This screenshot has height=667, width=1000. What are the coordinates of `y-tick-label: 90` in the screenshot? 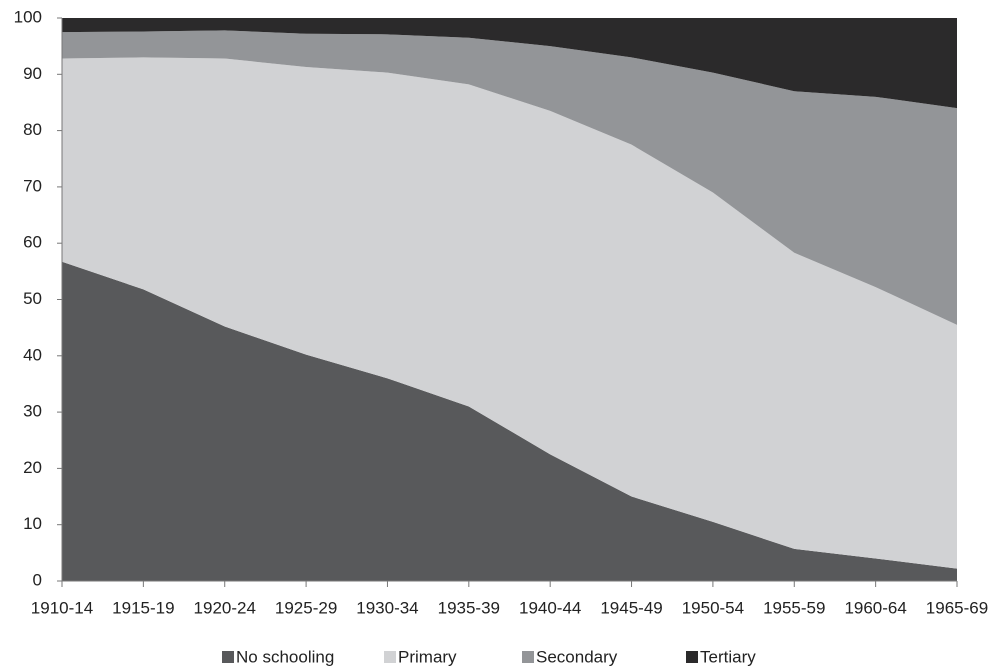 It's located at (32, 73).